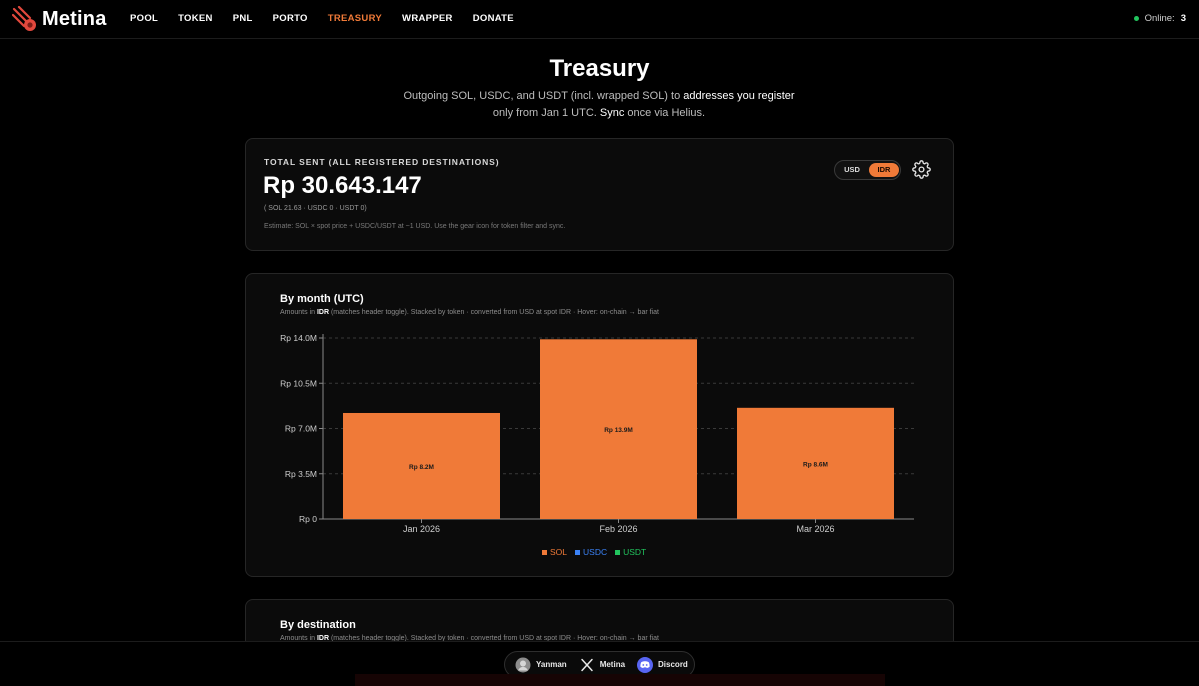  Describe the element at coordinates (298, 338) in the screenshot. I see `y-tick-label: Rp 14.0M` at that location.